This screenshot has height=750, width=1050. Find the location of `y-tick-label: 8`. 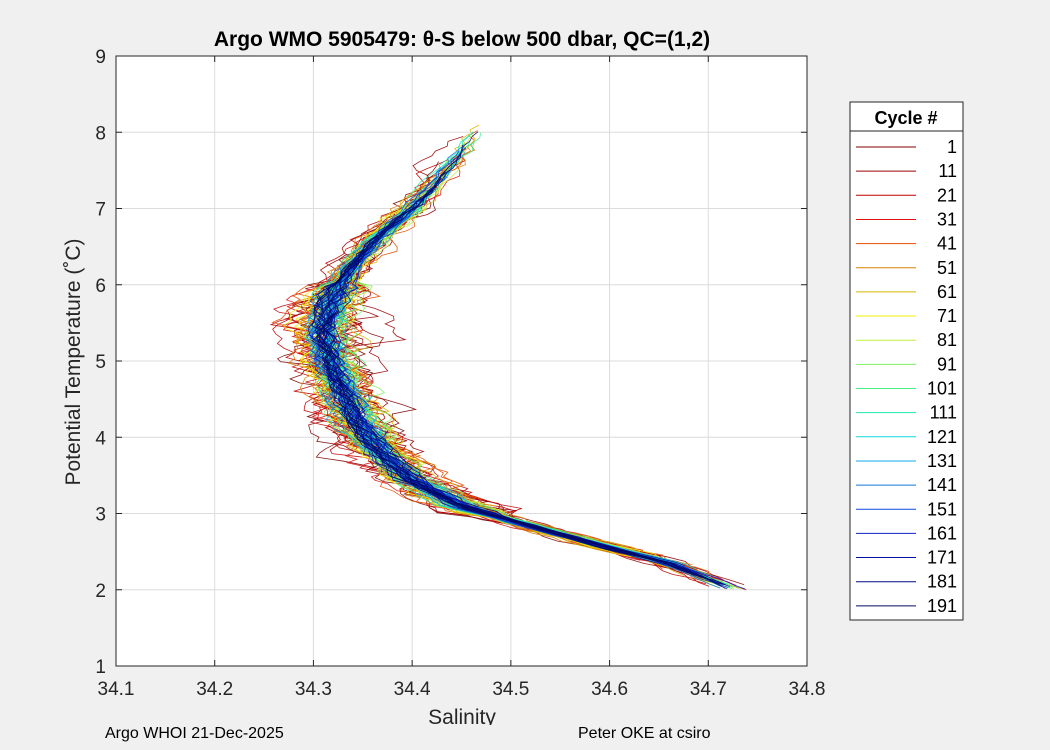

y-tick-label: 8 is located at coordinates (100, 133).